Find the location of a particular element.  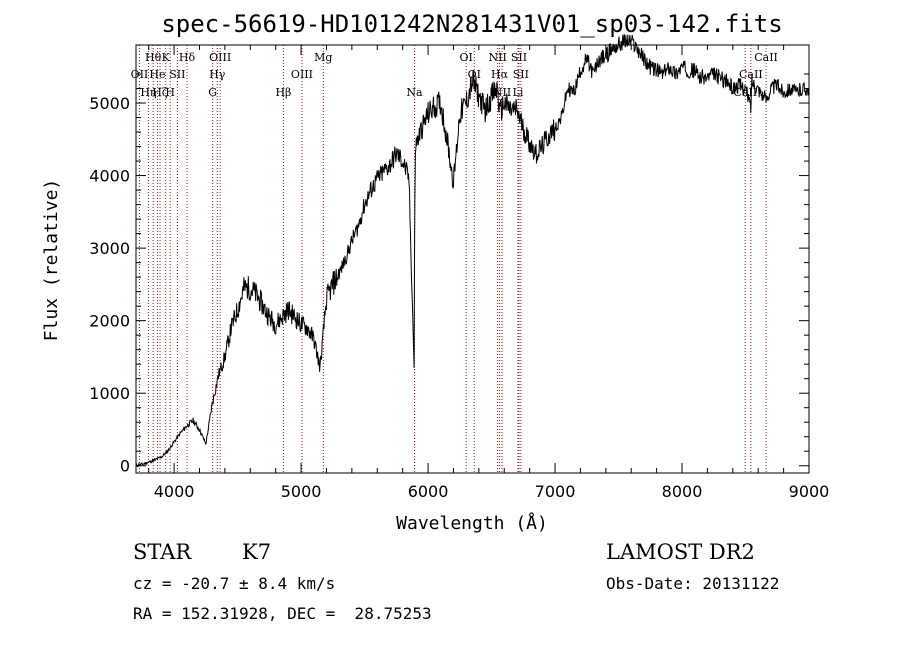

y-tick-label: 2000 is located at coordinates (109, 321).